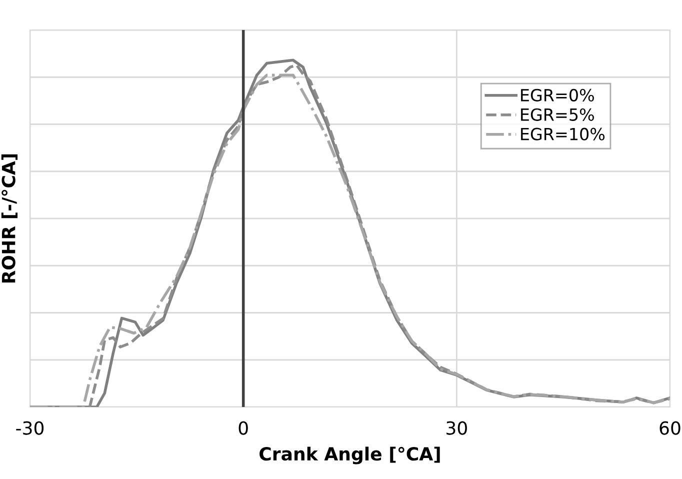  I want to click on x-tick-label: -30, so click(30, 428).